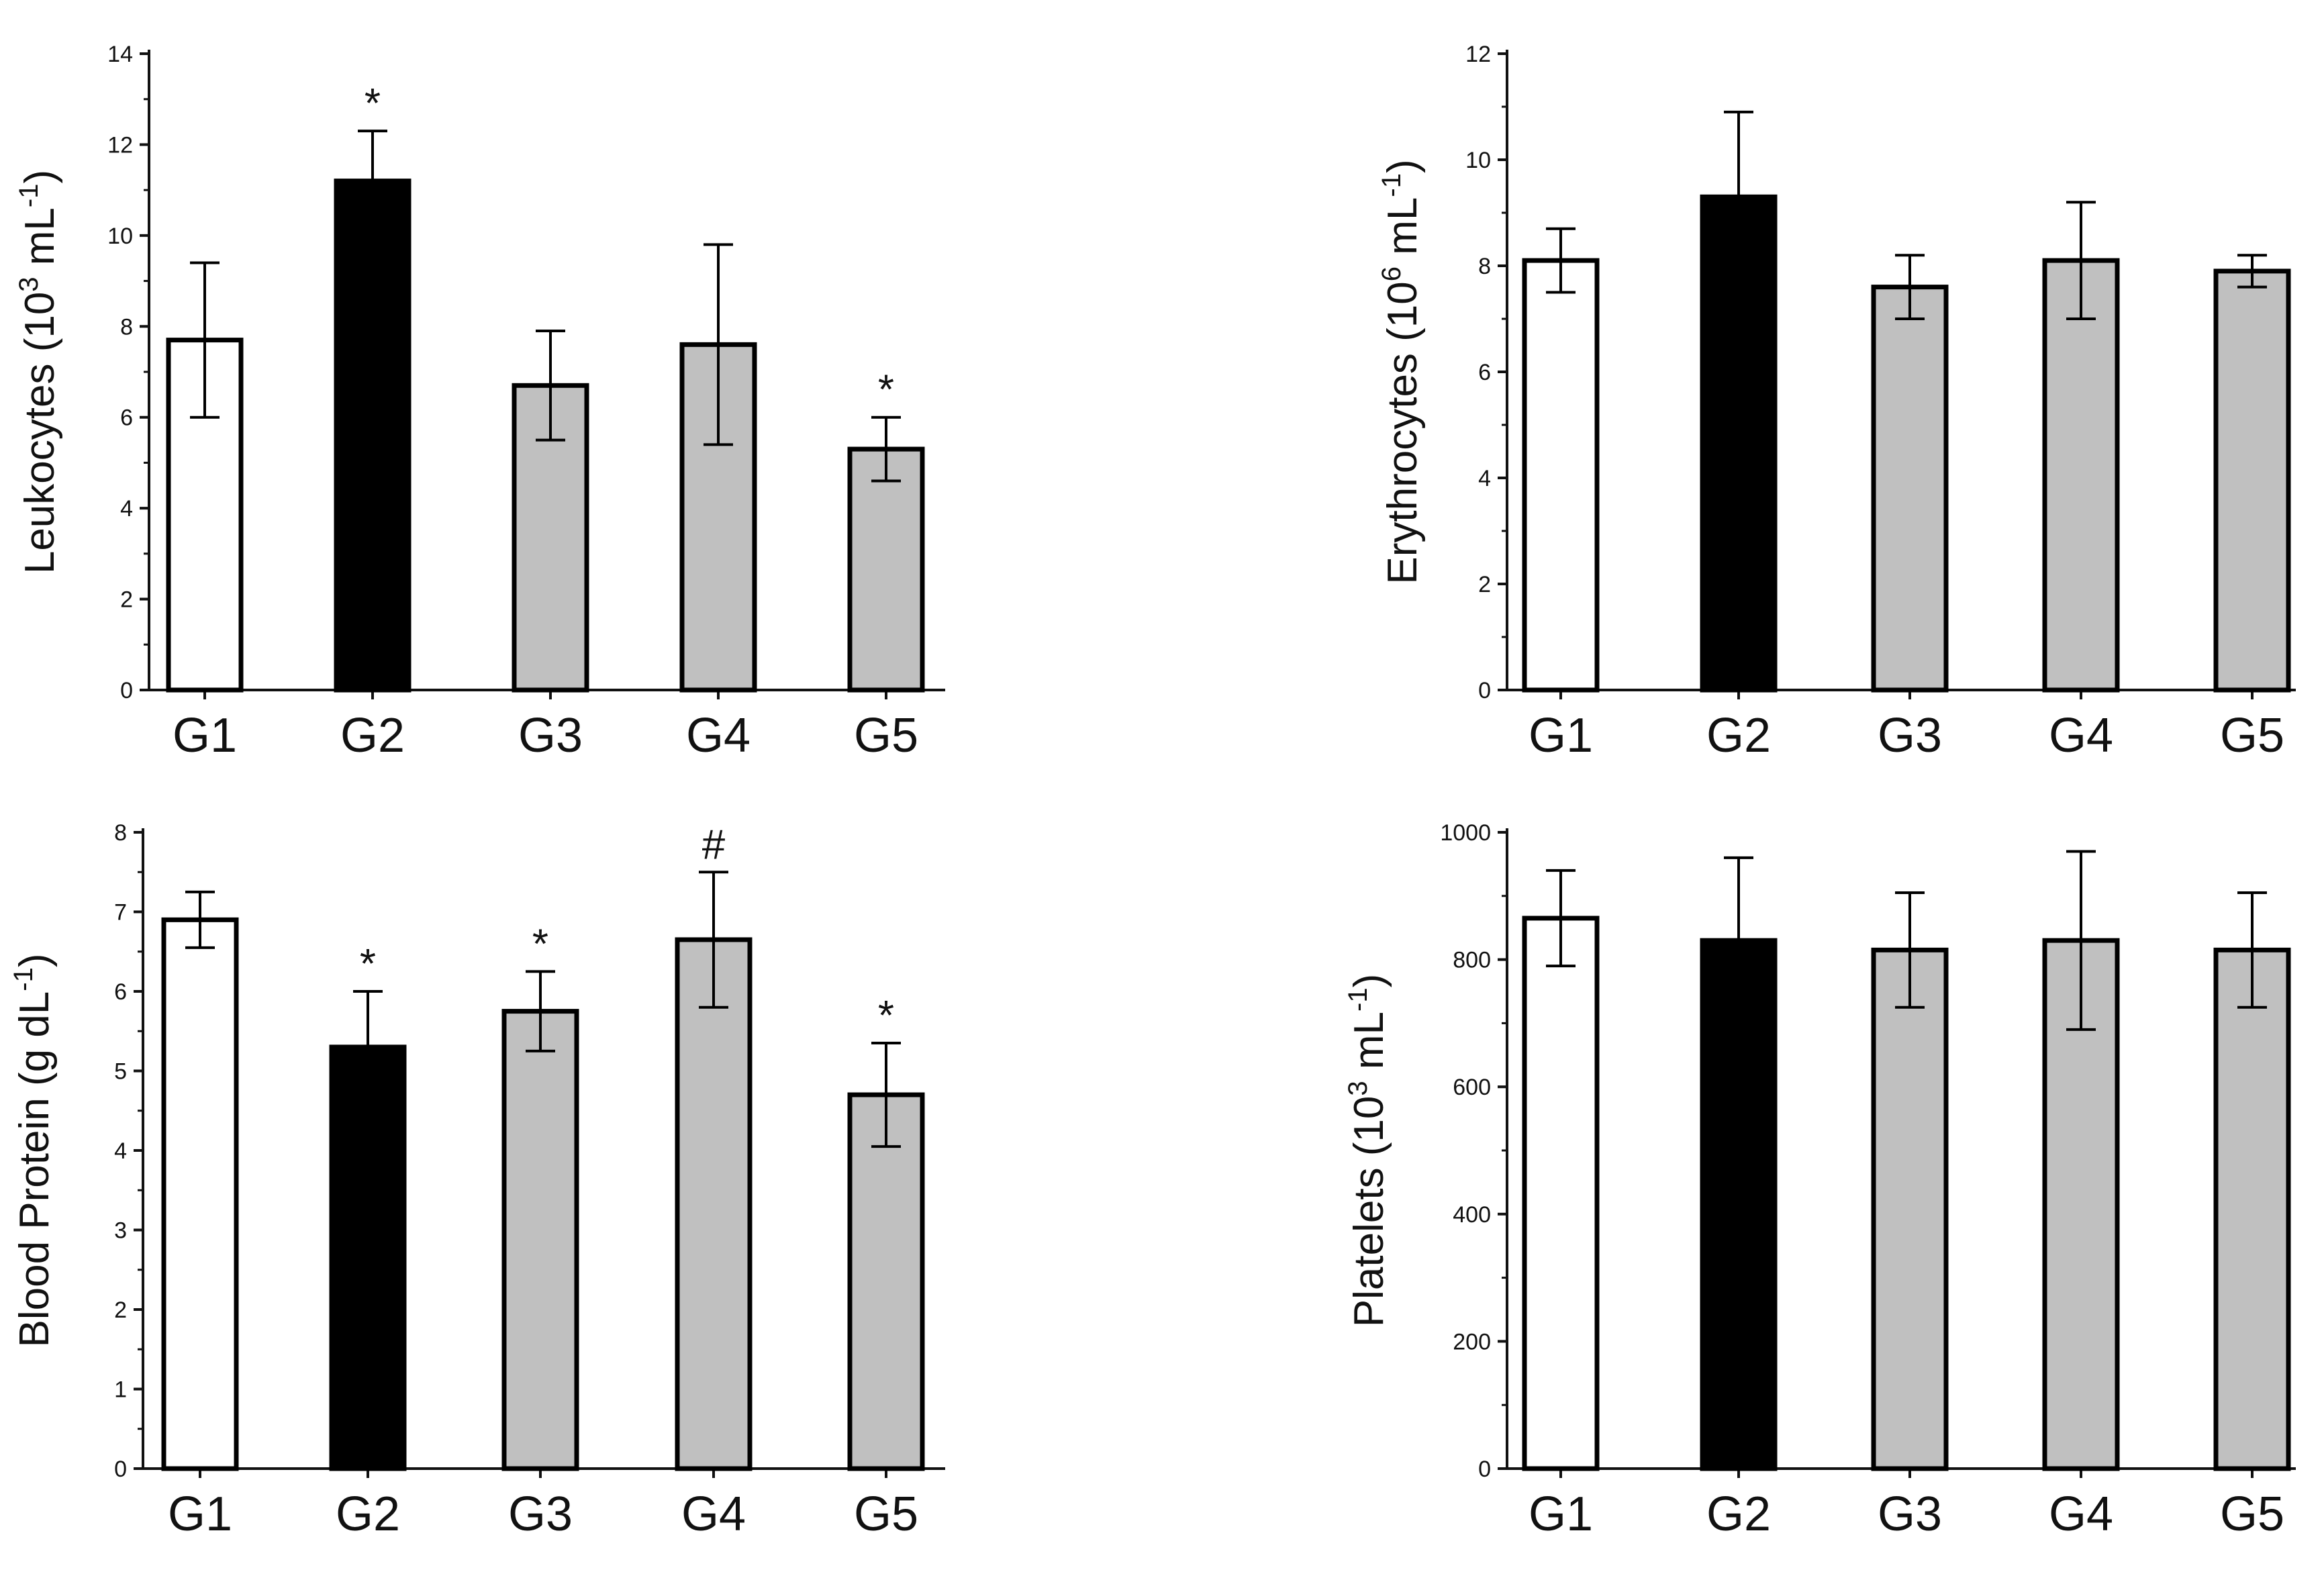 The image size is (2324, 1576). What do you see at coordinates (1391, 273) in the screenshot?
I see `y-axis-label-superscript: 6` at bounding box center [1391, 273].